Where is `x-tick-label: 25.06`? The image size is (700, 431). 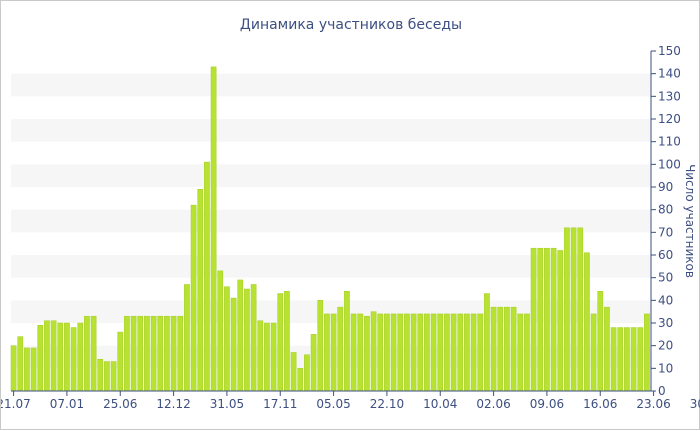 x-tick-label: 25.06 is located at coordinates (120, 404).